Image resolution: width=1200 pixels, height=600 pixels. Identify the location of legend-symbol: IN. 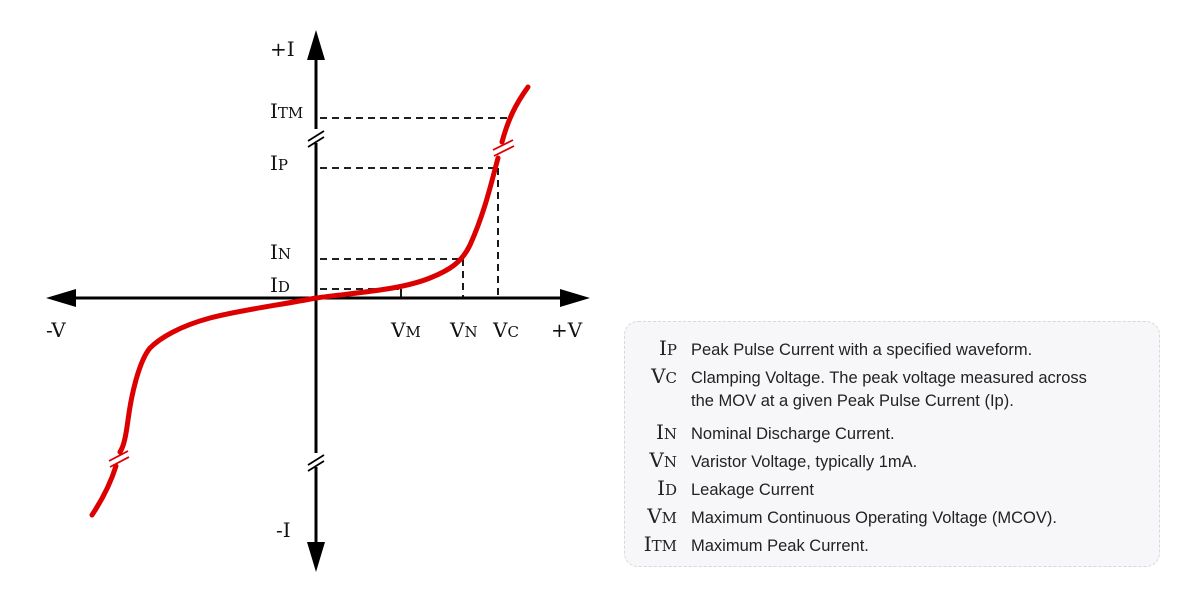
(666, 432).